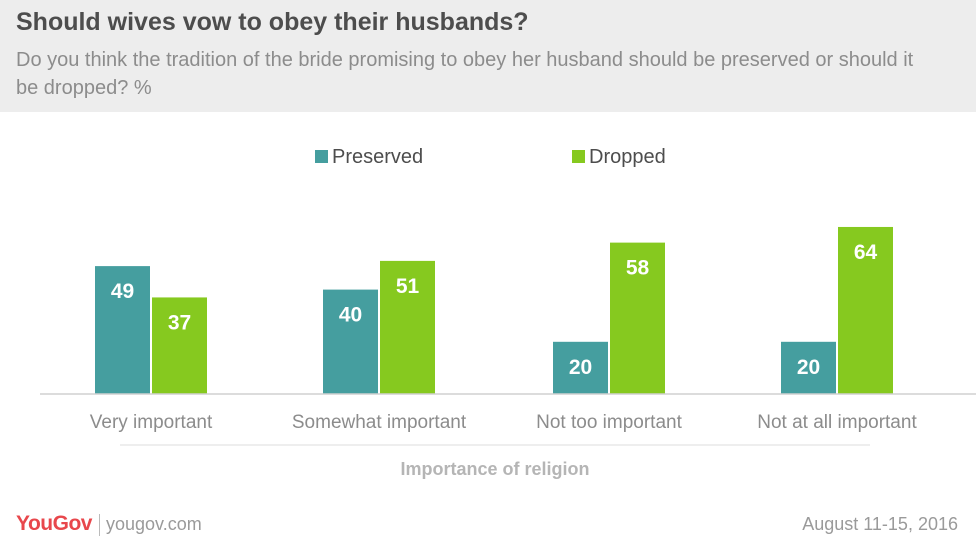 Image resolution: width=976 pixels, height=548 pixels. What do you see at coordinates (321, 156) in the screenshot?
I see `legend-swatch-preserved` at bounding box center [321, 156].